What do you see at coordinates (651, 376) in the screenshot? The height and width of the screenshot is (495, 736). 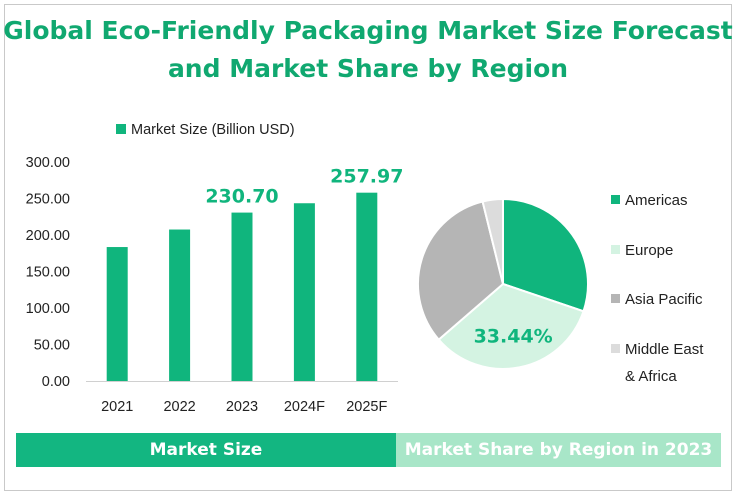 I see `pie-legend-label: & Africa` at bounding box center [651, 376].